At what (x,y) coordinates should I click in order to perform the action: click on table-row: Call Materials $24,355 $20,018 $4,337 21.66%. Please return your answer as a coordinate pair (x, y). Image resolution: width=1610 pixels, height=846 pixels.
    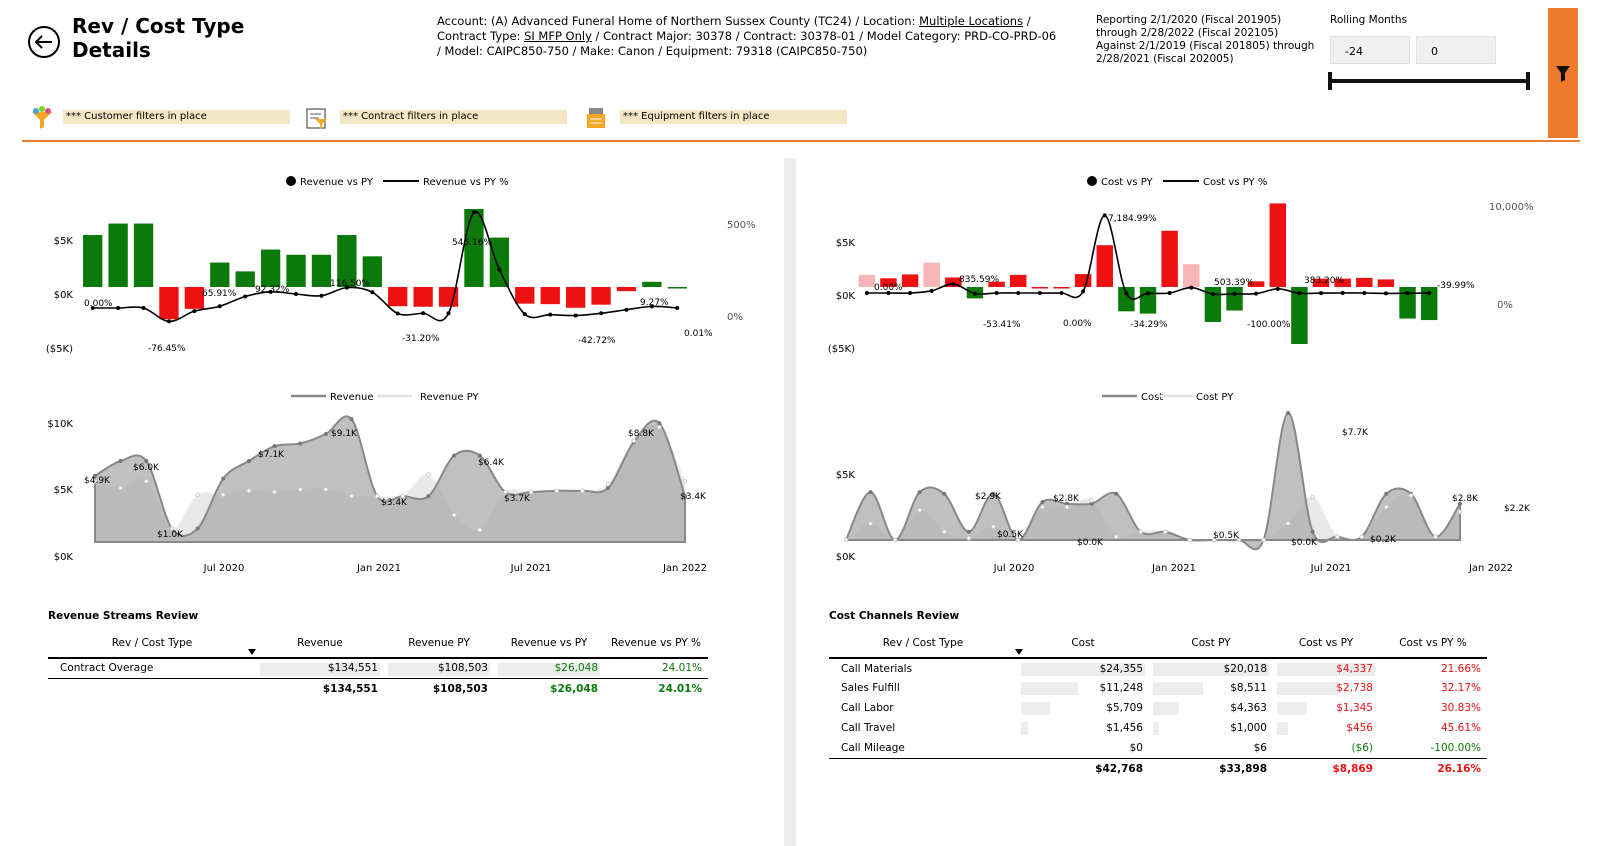
    Looking at the image, I should click on (1158, 668).